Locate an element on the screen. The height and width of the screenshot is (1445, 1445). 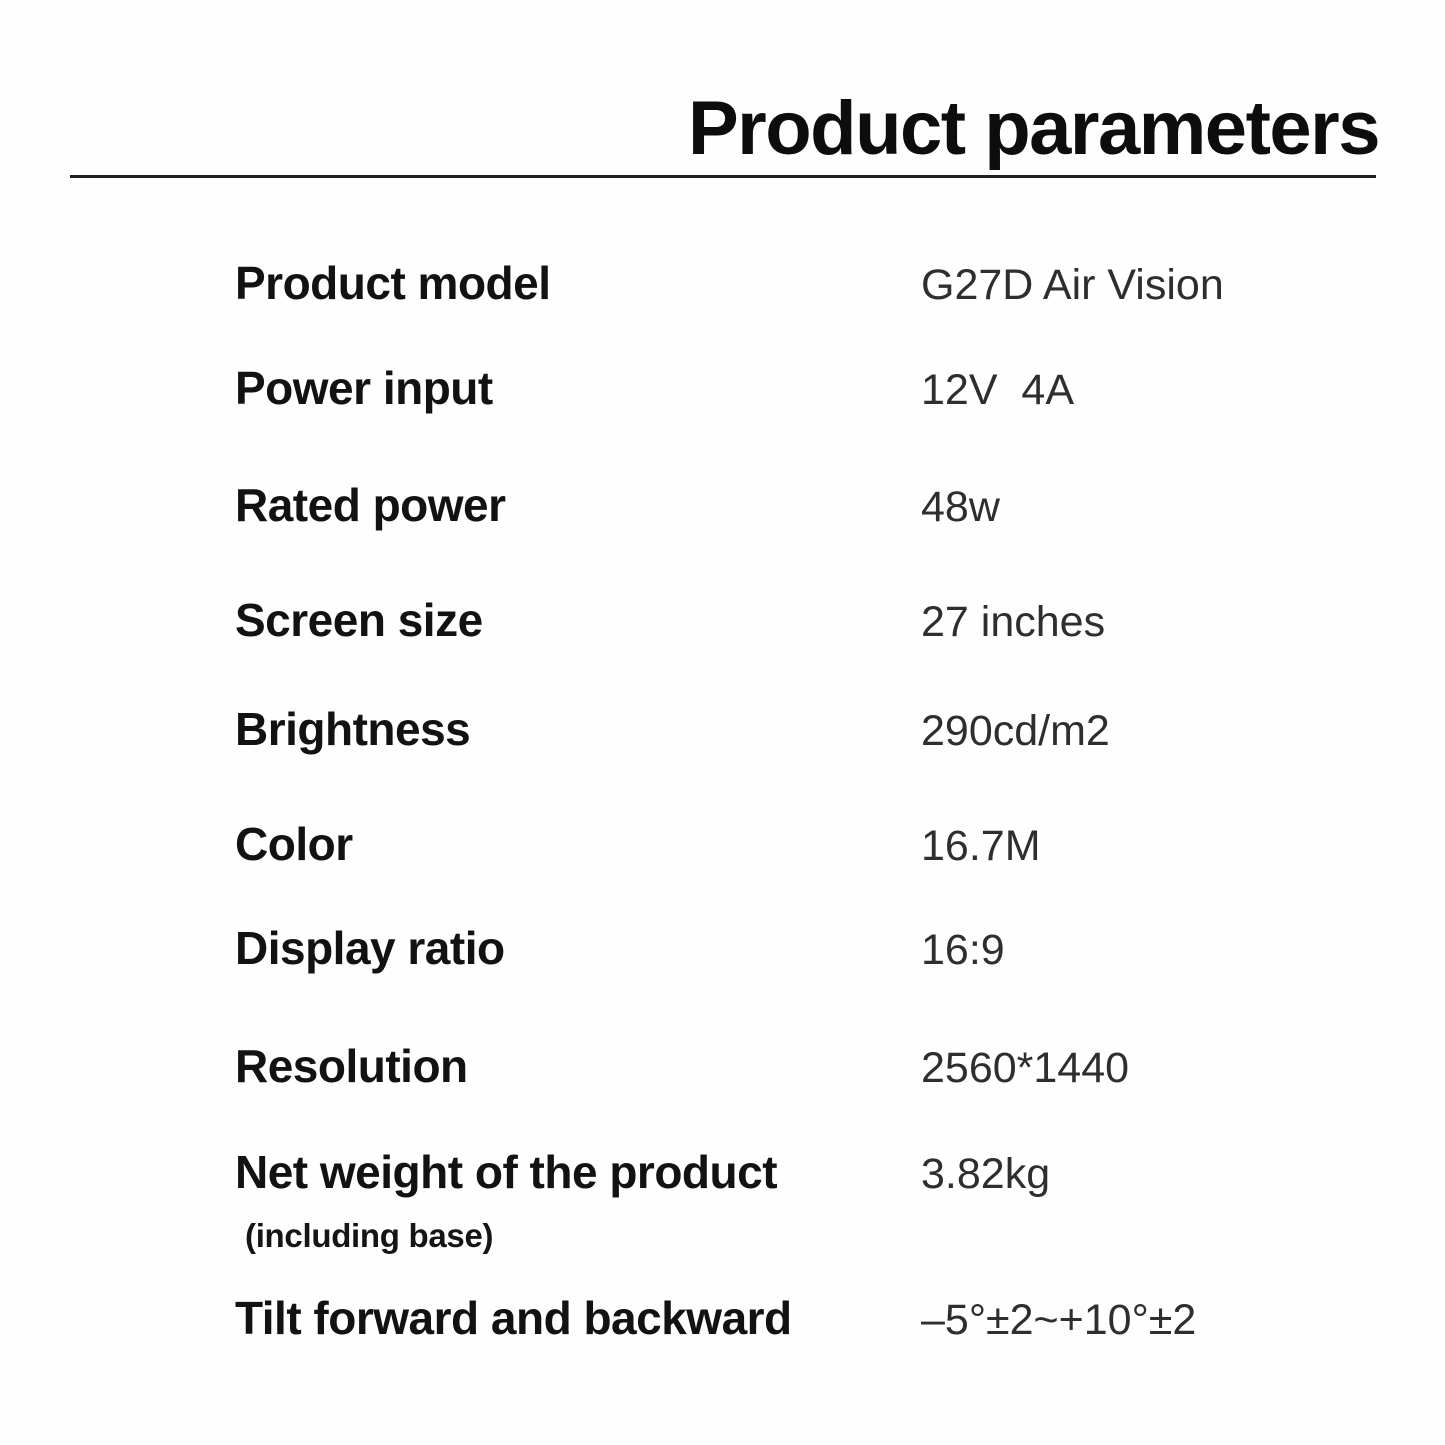
spec-row-rated-power: Rated power 48w is located at coordinates (722, 505).